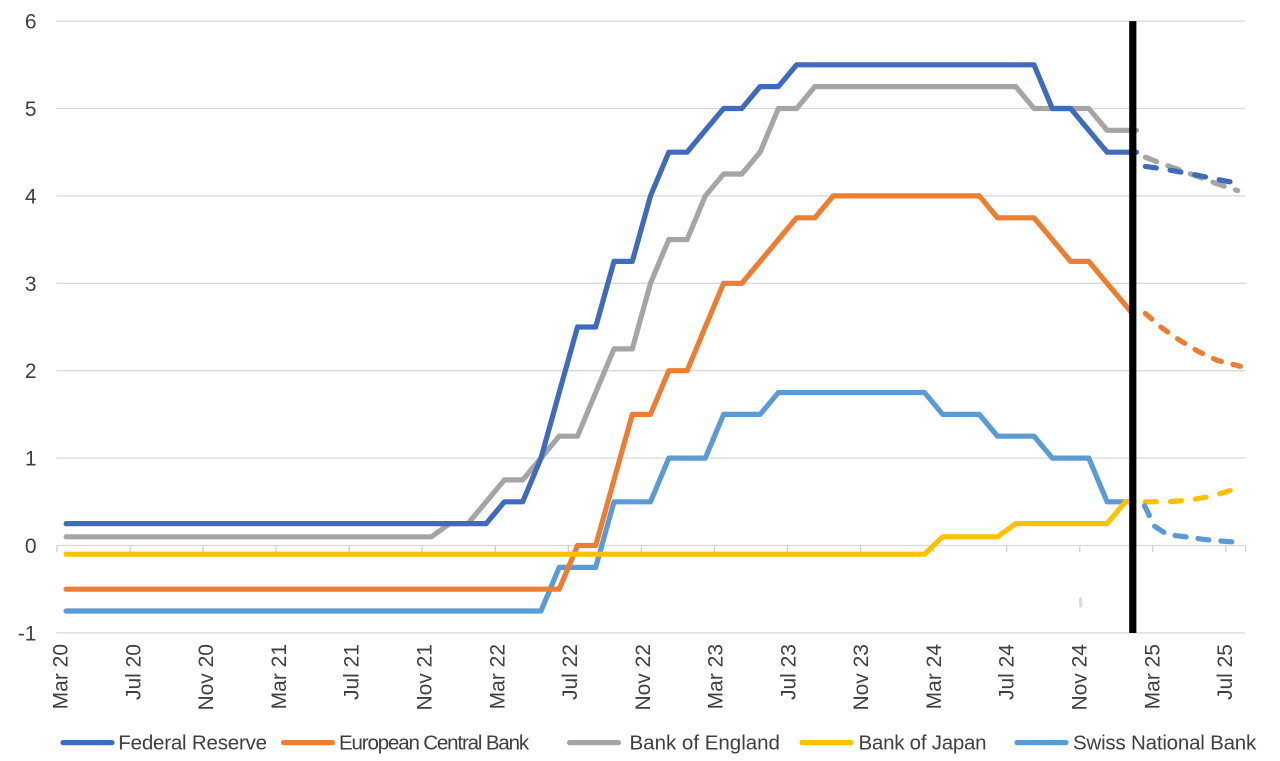 This screenshot has height=761, width=1280. What do you see at coordinates (788, 672) in the screenshot?
I see `svg-text: Jul 23` at bounding box center [788, 672].